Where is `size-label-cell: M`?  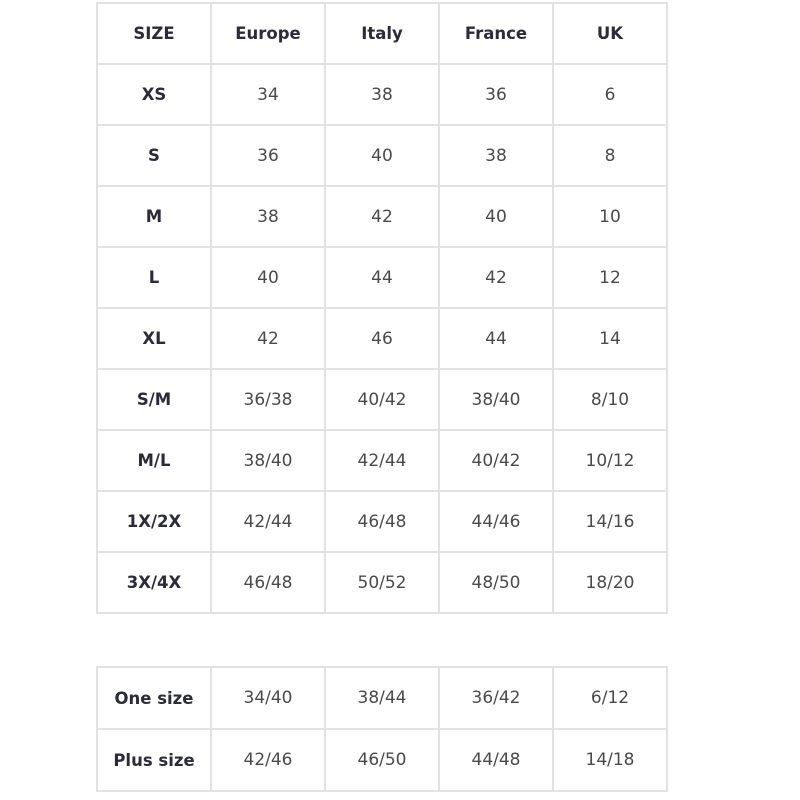 size-label-cell: M is located at coordinates (154, 216).